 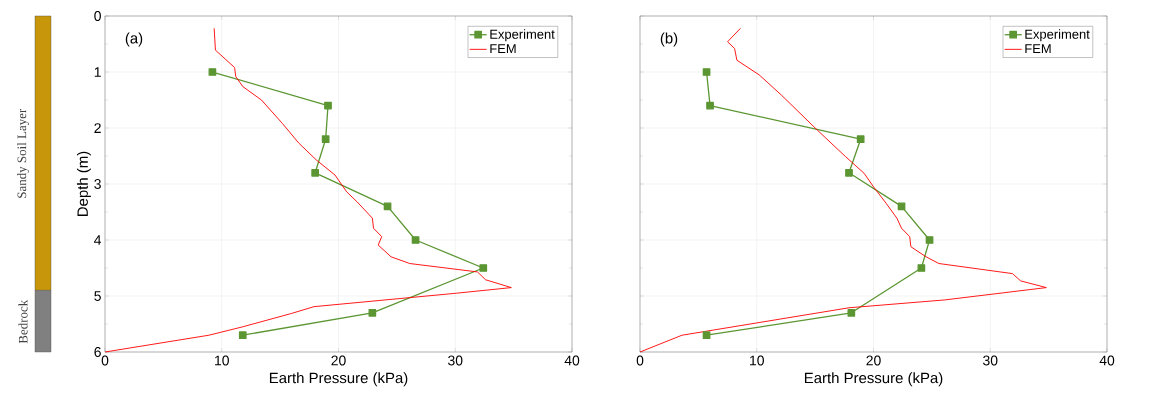 What do you see at coordinates (134, 39) in the screenshot?
I see `annotation: (a)` at bounding box center [134, 39].